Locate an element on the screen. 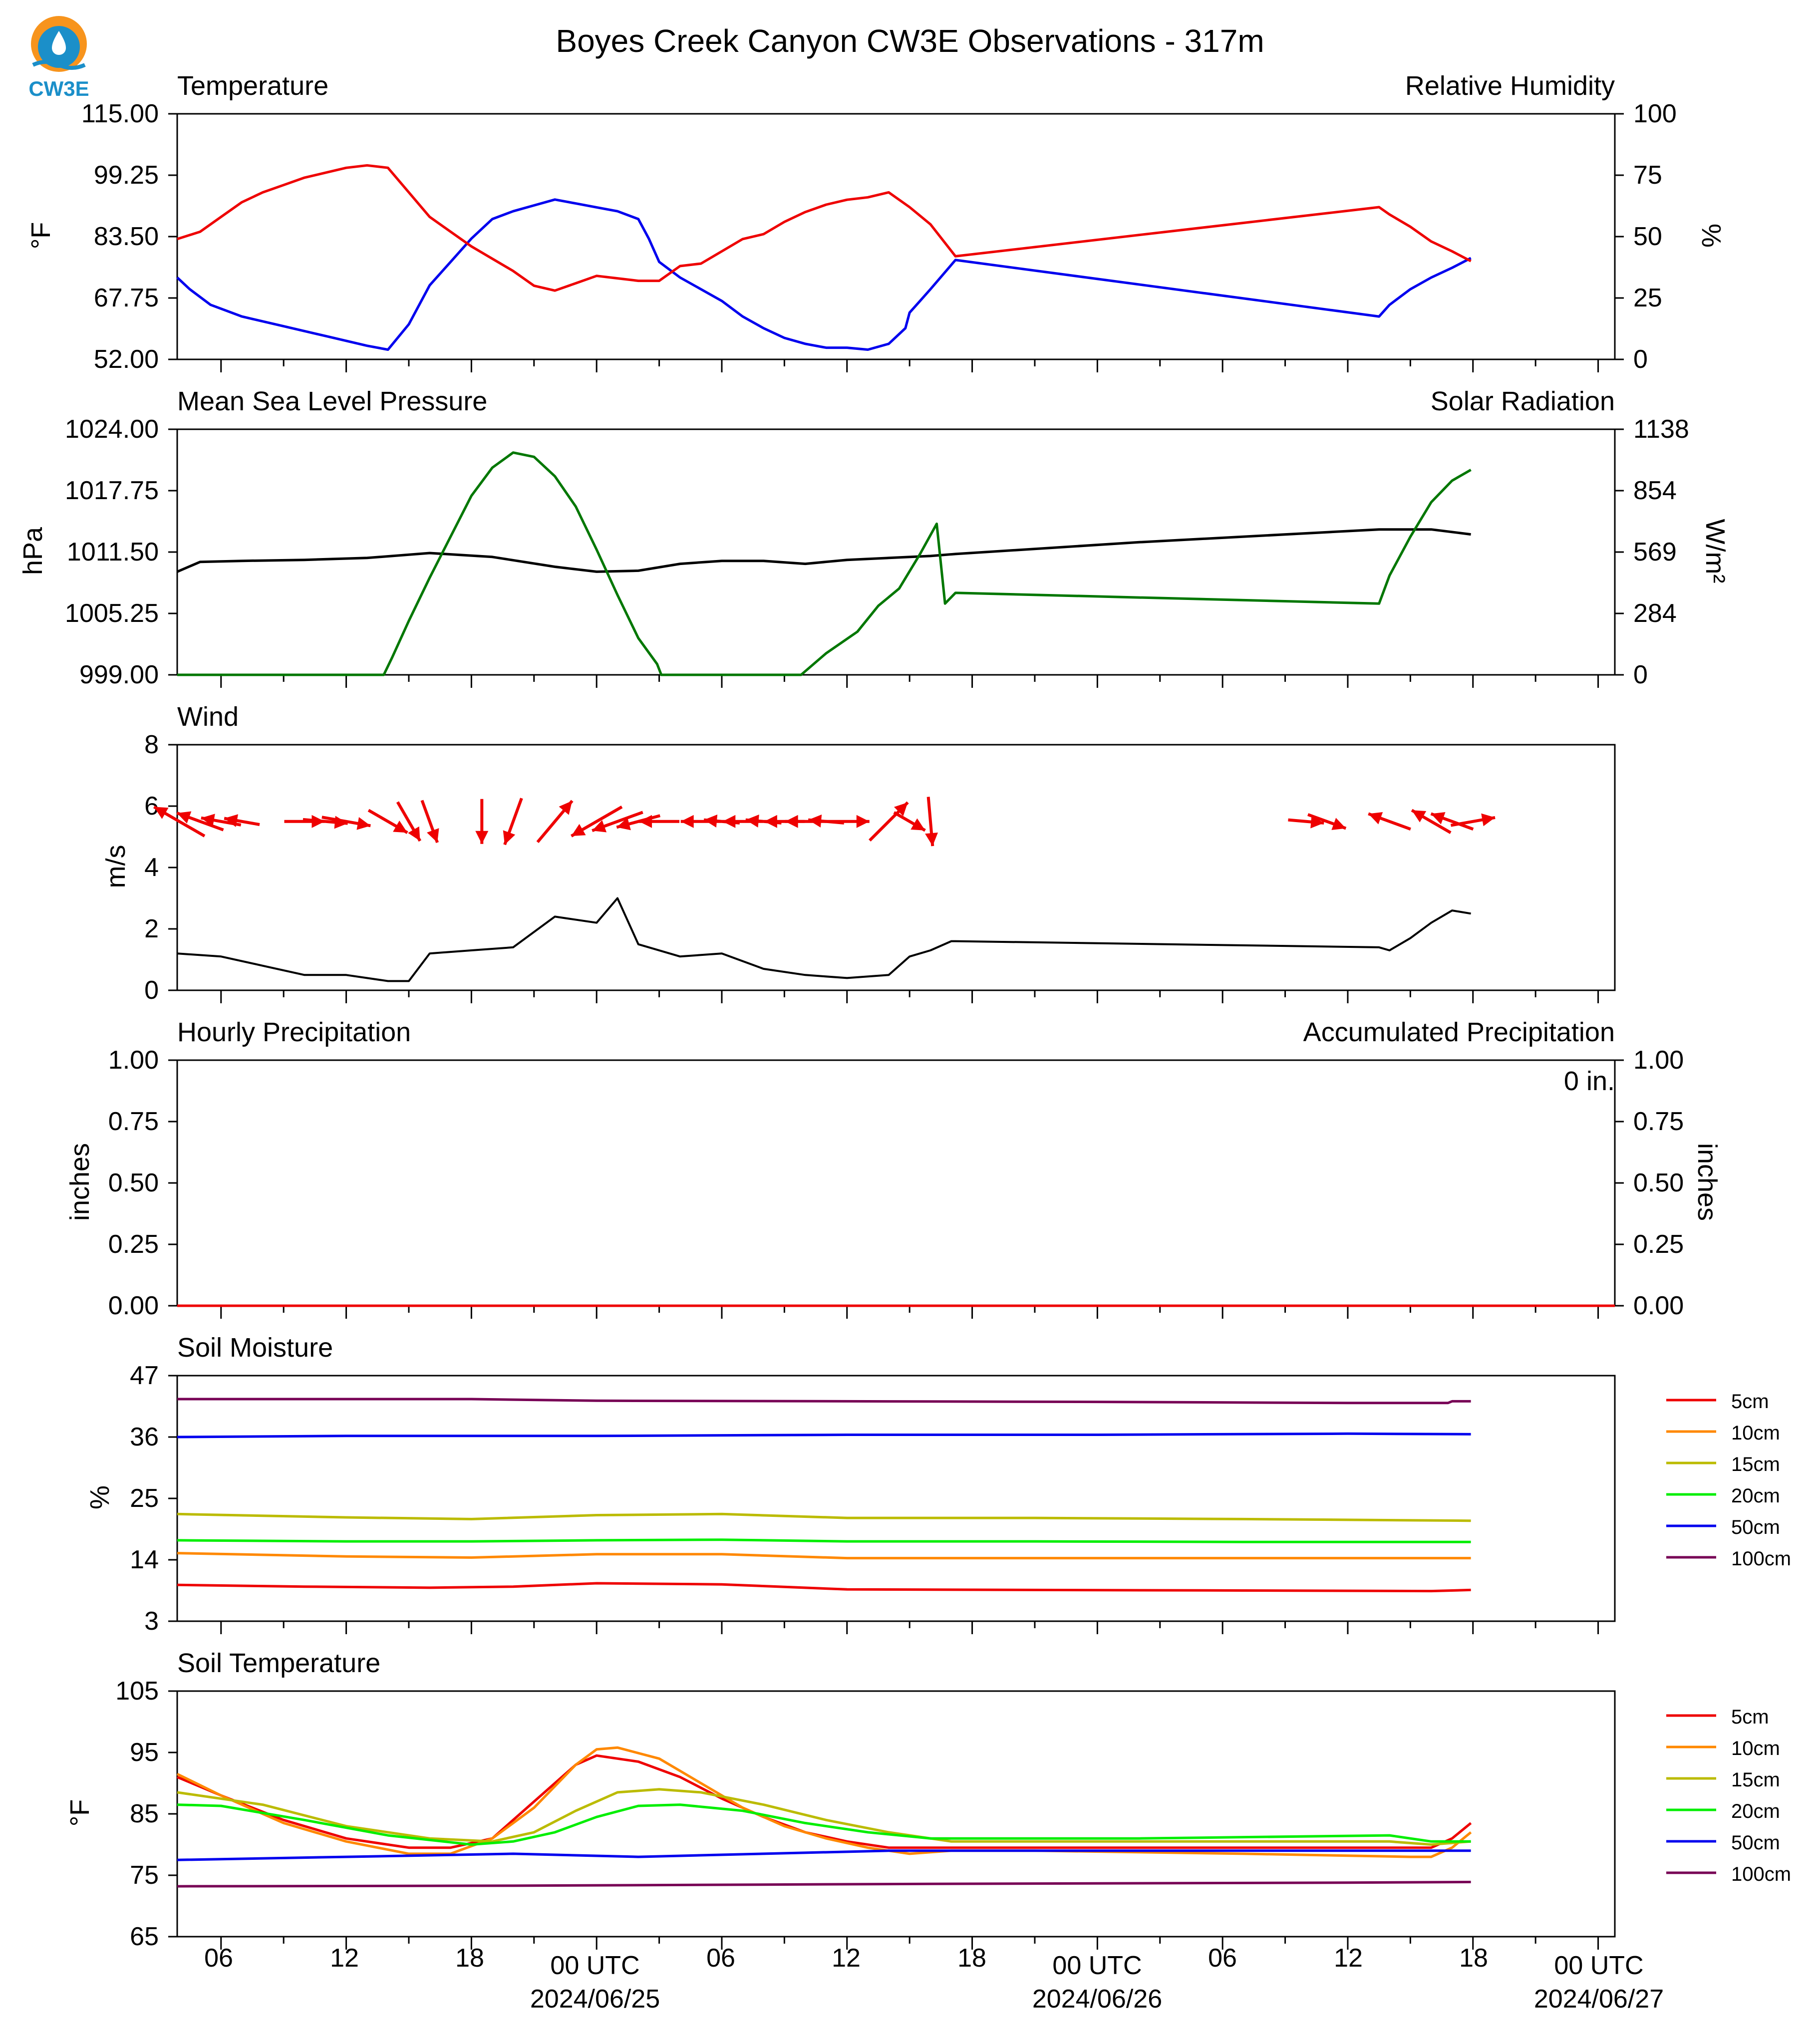  y-tick-label: 1011.50 is located at coordinates (113, 552).